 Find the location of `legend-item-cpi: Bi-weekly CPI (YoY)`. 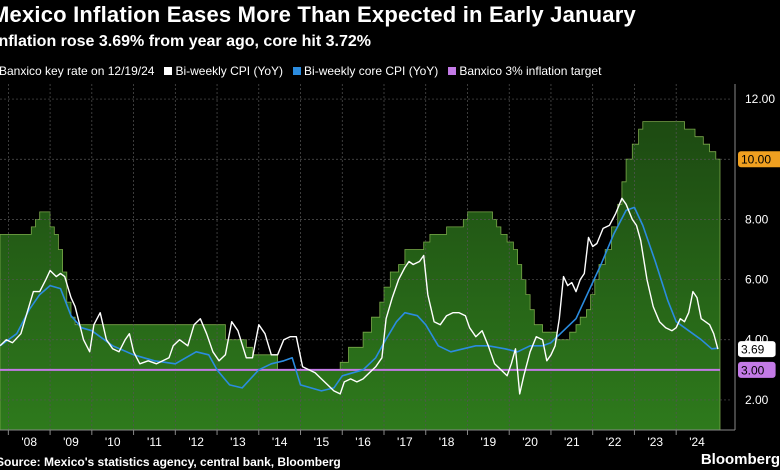

legend-item-cpi: Bi-weekly CPI (YoY) is located at coordinates (223, 71).